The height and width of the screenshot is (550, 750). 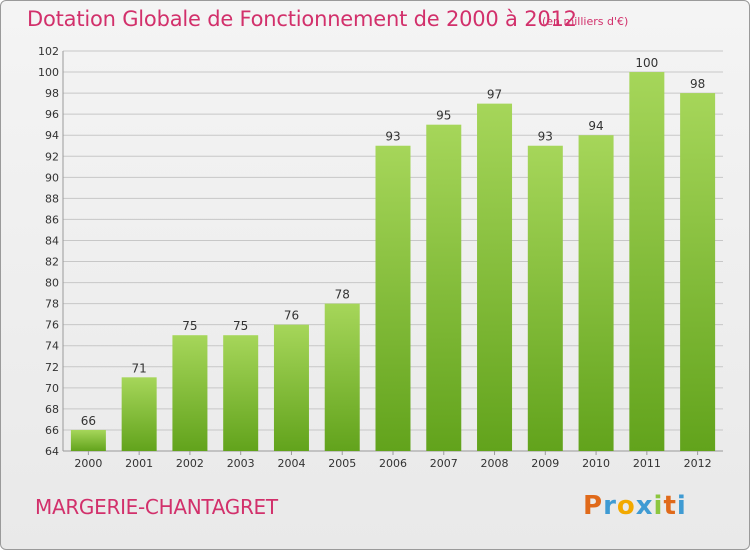 I want to click on y-tick-label: 74, so click(x=52, y=346).